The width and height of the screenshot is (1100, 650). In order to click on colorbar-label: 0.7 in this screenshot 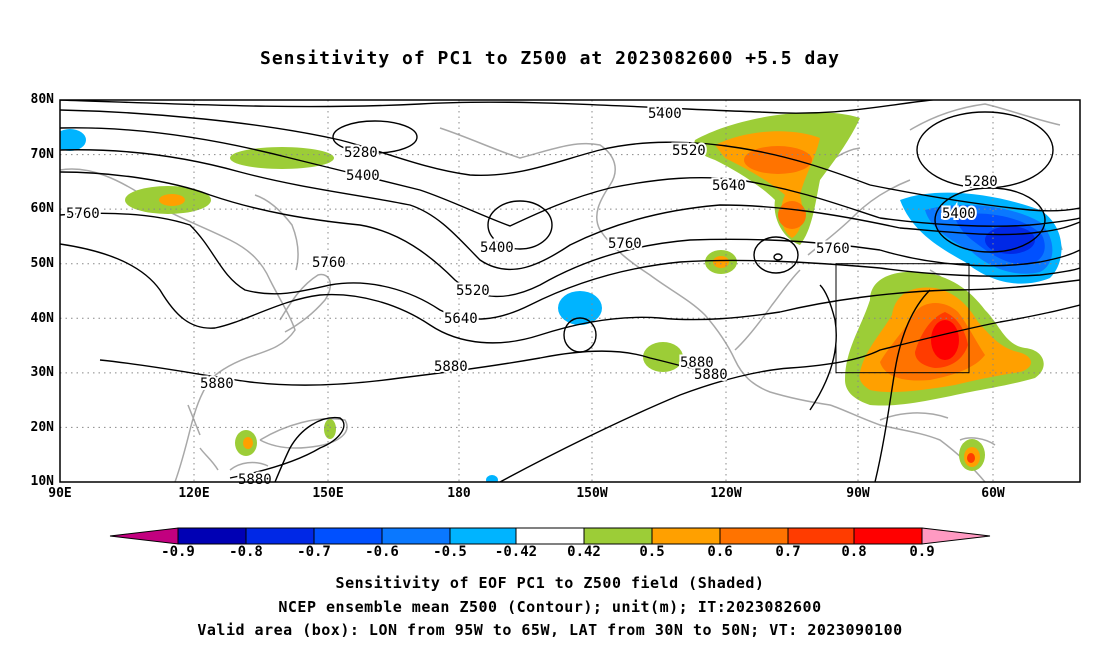, I will do `click(788, 552)`.